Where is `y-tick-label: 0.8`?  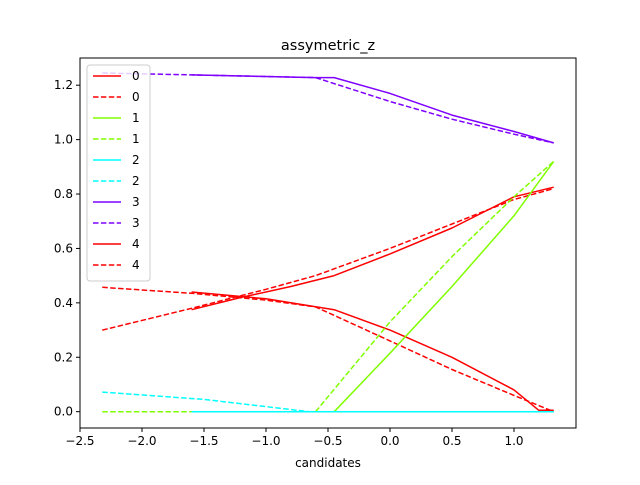
y-tick-label: 0.8 is located at coordinates (63, 194).